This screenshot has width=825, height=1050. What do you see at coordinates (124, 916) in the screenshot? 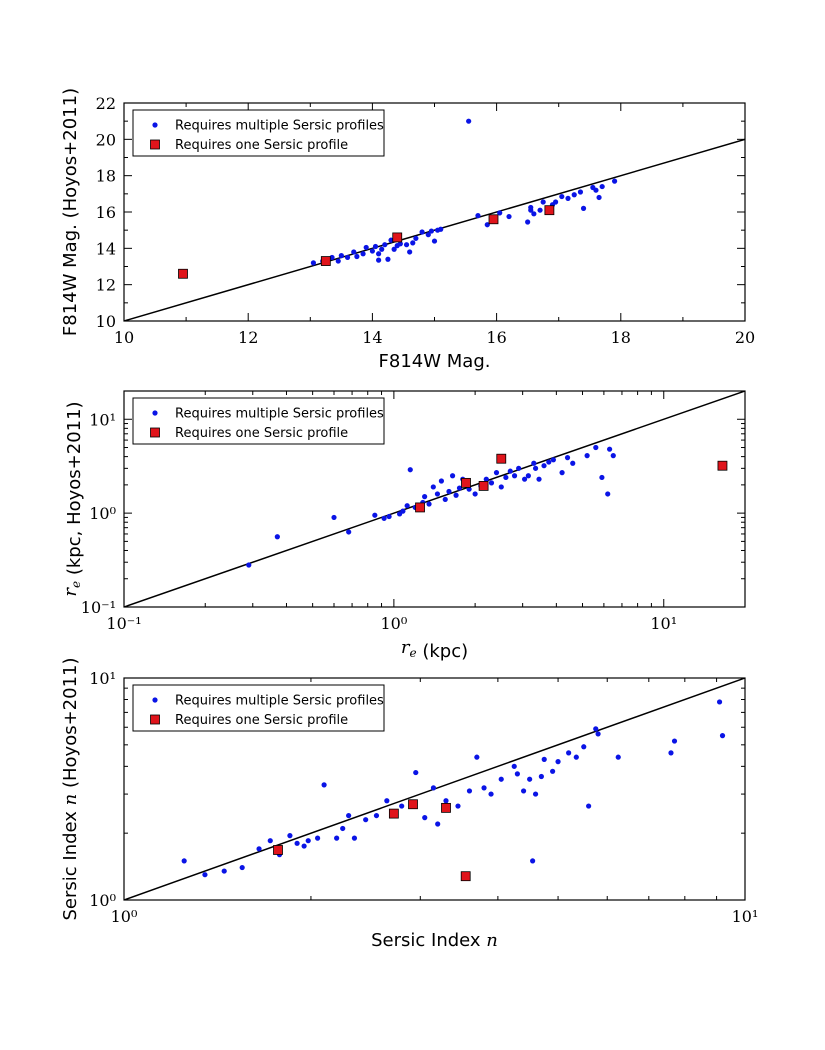
I see `x-tick-label: 10⁰` at bounding box center [124, 916].